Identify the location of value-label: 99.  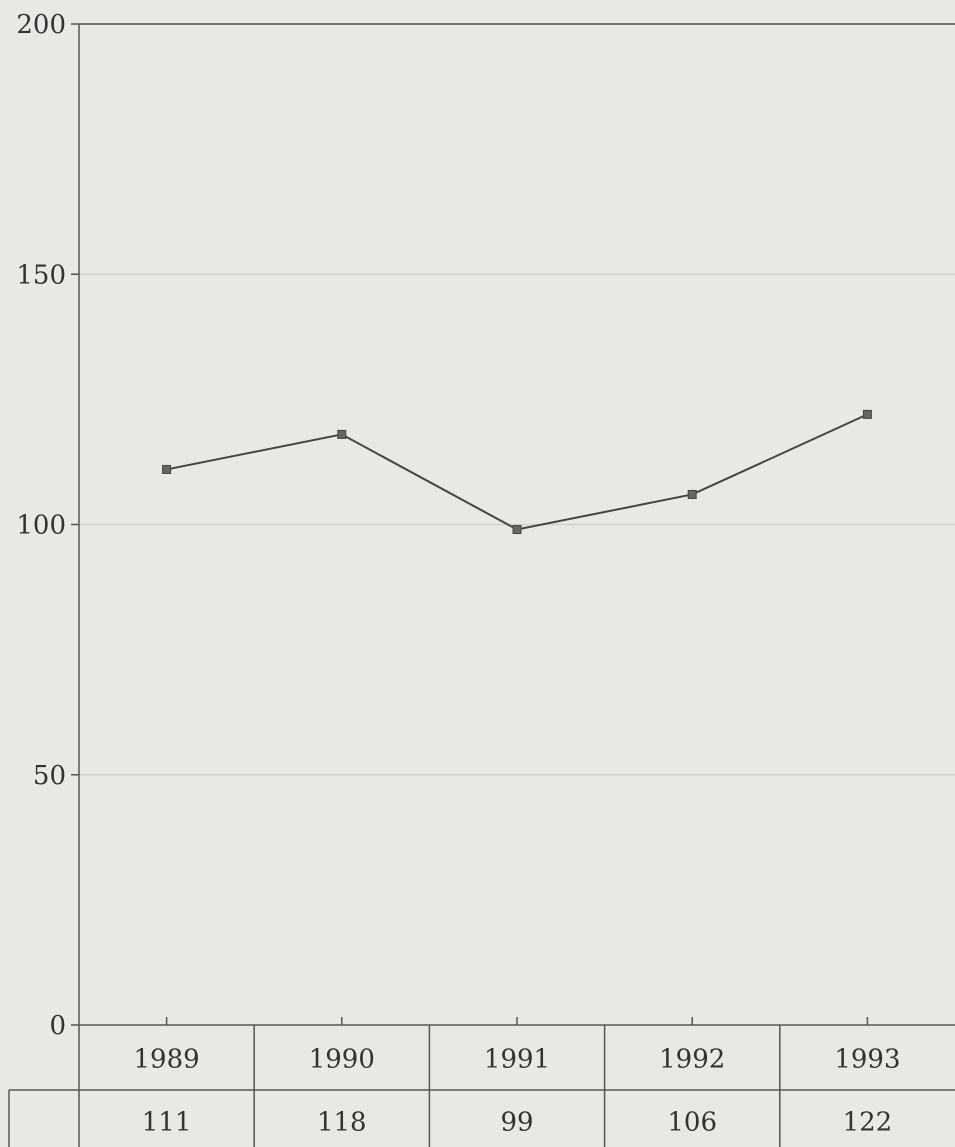
(516, 1123).